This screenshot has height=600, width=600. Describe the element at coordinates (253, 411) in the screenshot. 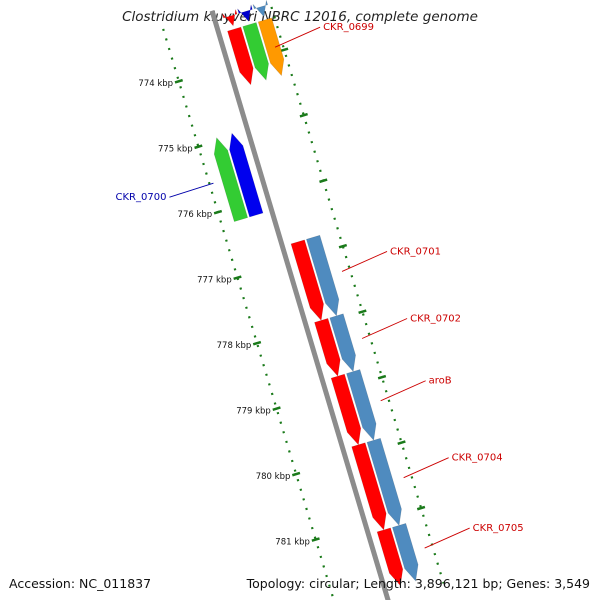

I see `tick-label: 779 kbp` at that location.